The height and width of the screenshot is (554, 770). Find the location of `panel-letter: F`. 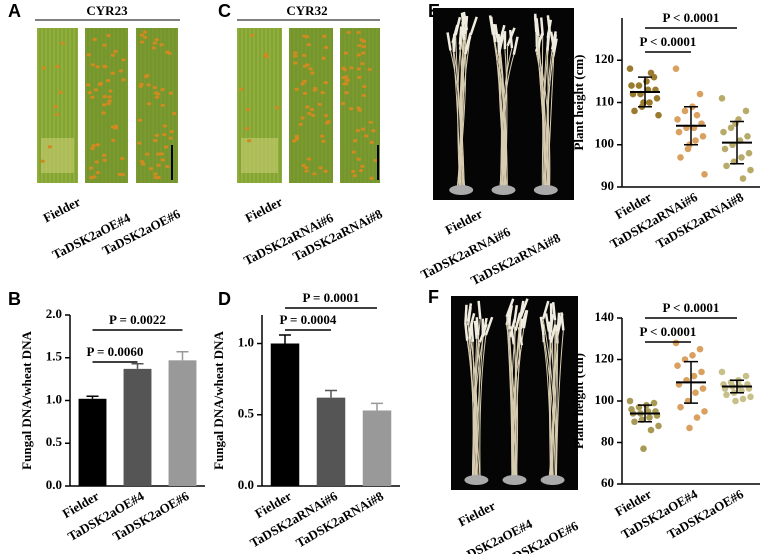

panel-letter: F is located at coordinates (433, 297).